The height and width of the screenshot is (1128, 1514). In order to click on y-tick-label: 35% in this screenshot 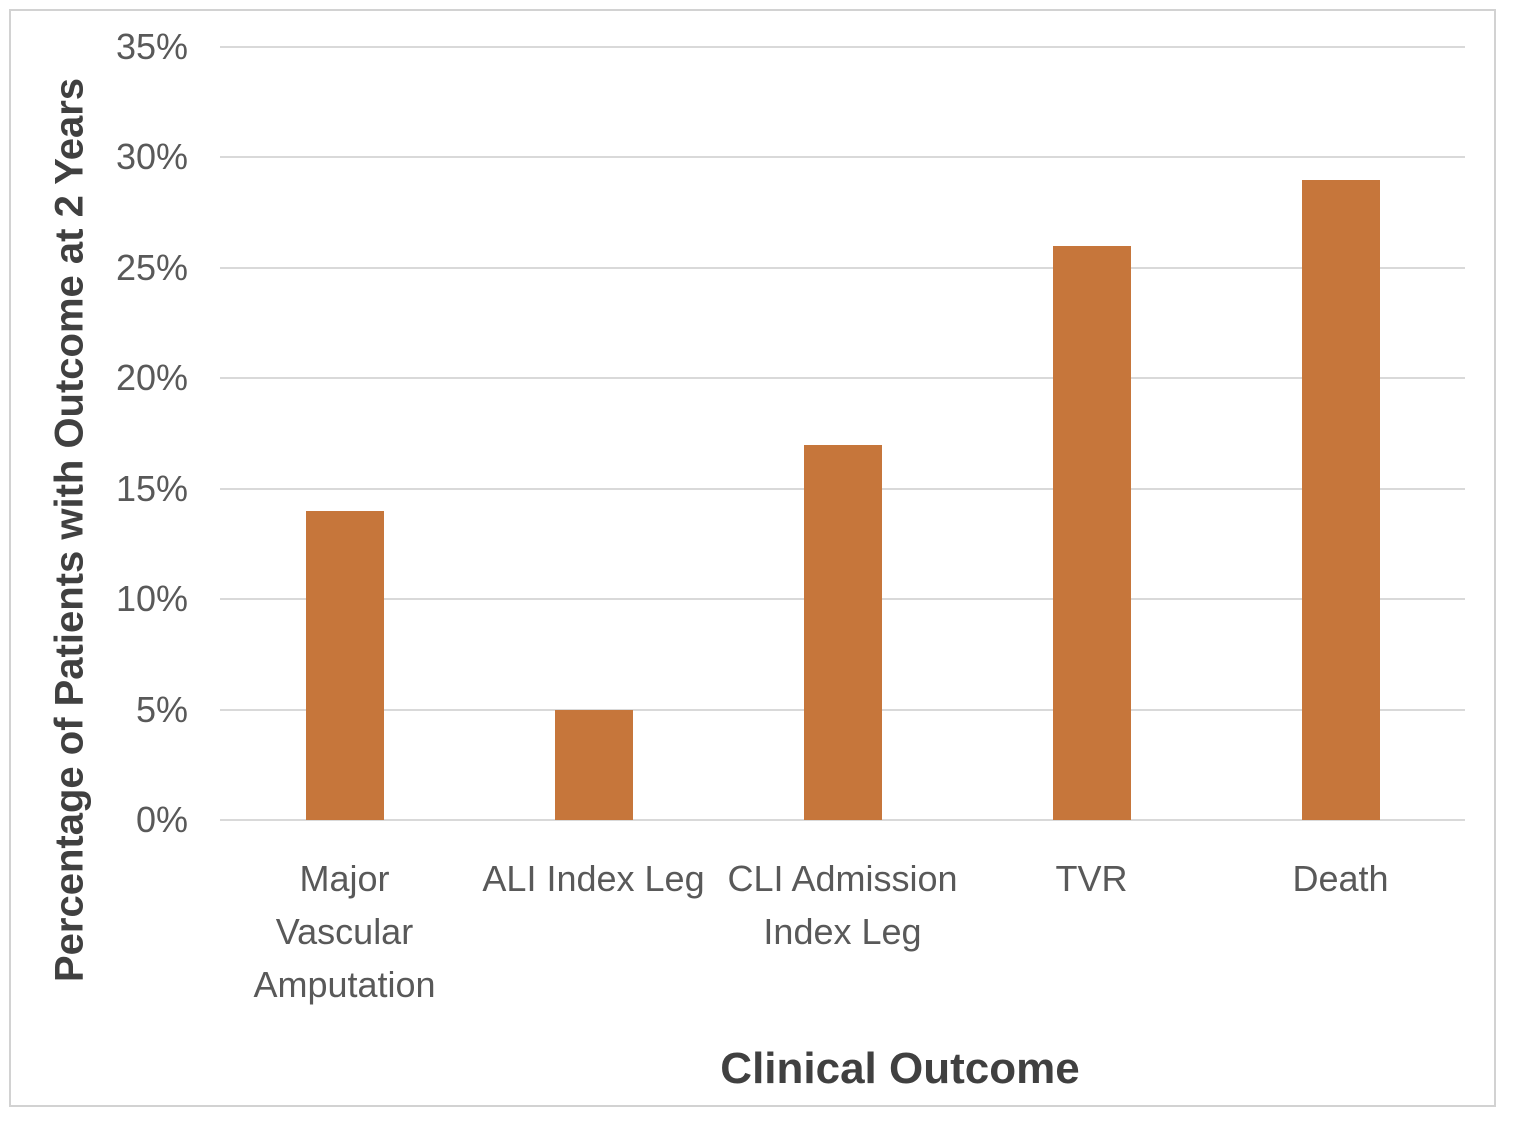, I will do `click(151, 46)`.